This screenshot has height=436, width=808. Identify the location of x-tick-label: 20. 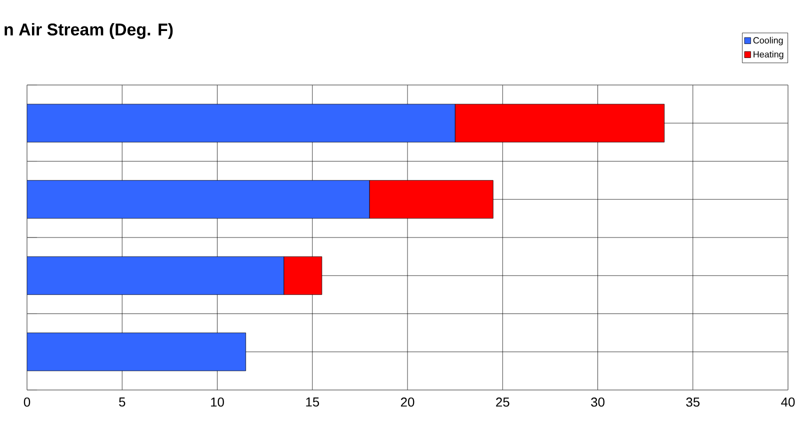
(407, 402).